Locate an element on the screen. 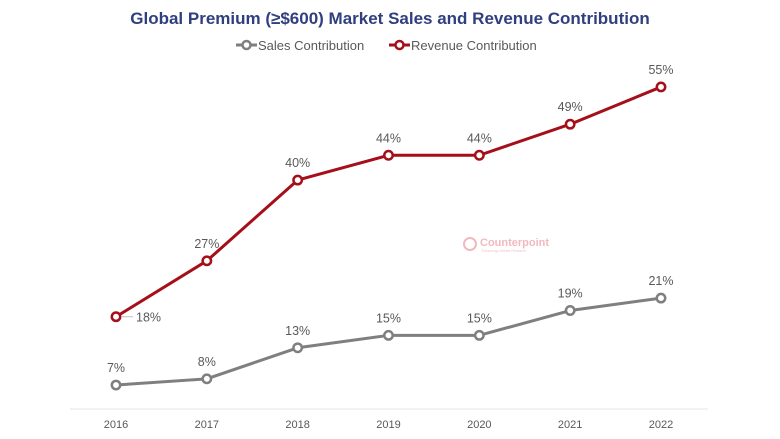 Image resolution: width=780 pixels, height=439 pixels. data-label-revenue-2019: 44% is located at coordinates (388, 138).